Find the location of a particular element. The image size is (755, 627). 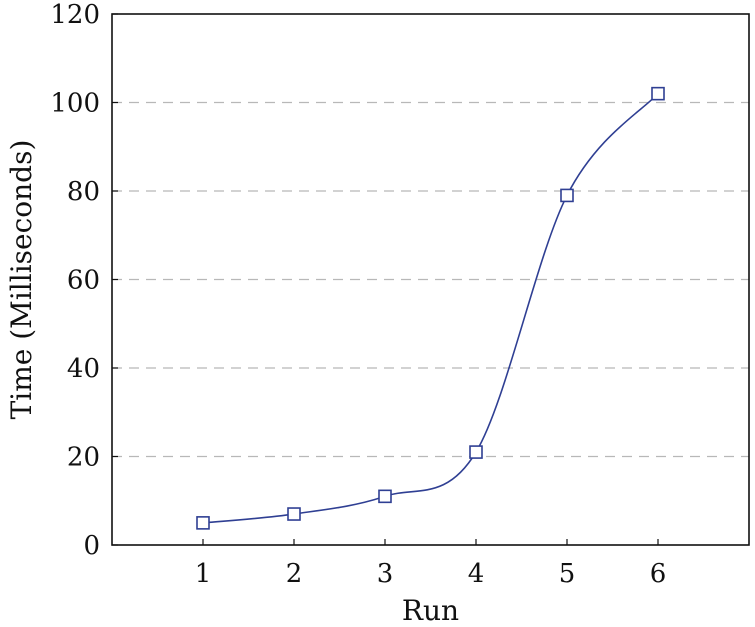

y-tick-label-80: 80 is located at coordinates (83, 192).